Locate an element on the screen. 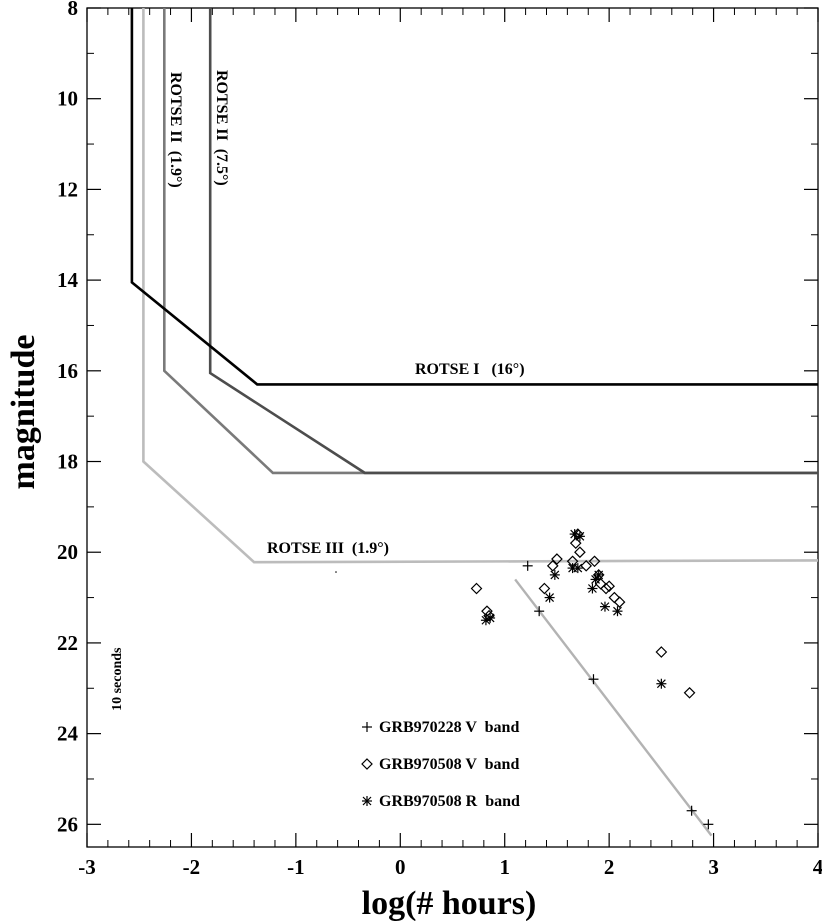 This screenshot has width=822, height=921. annotation-label: 10 seconds is located at coordinates (117, 679).